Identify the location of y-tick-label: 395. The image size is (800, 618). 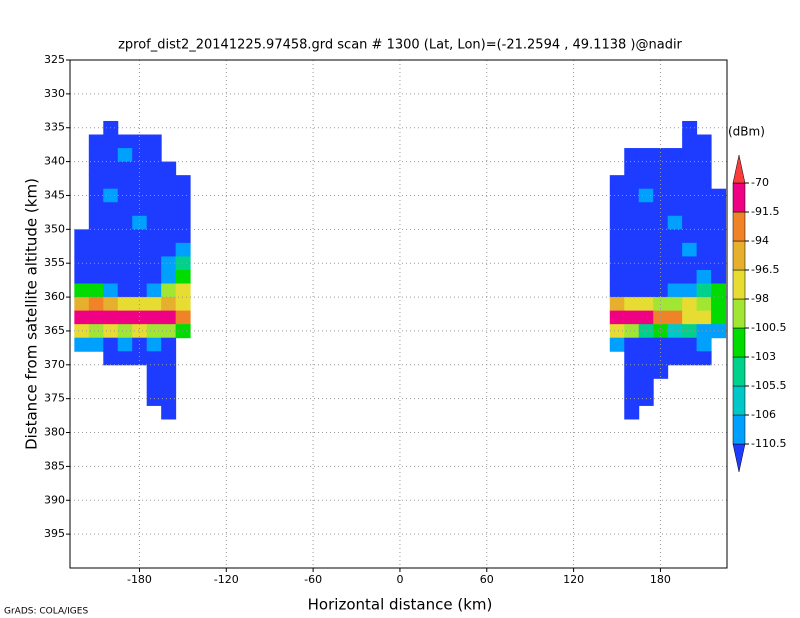
(54, 533).